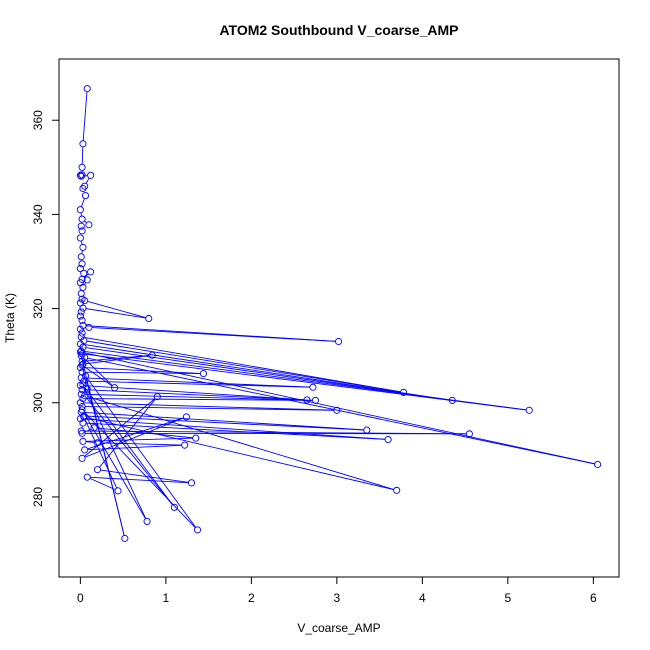  What do you see at coordinates (45, 308) in the screenshot?
I see `y-axis: 280 300 320 340 360` at bounding box center [45, 308].